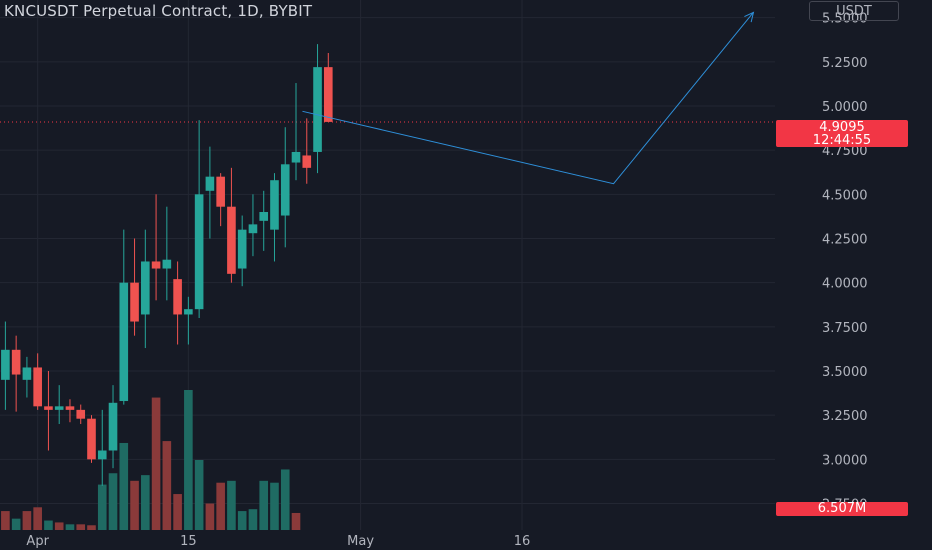 The image size is (932, 550). I want to click on price-tick-label: 5.0000, so click(845, 107).